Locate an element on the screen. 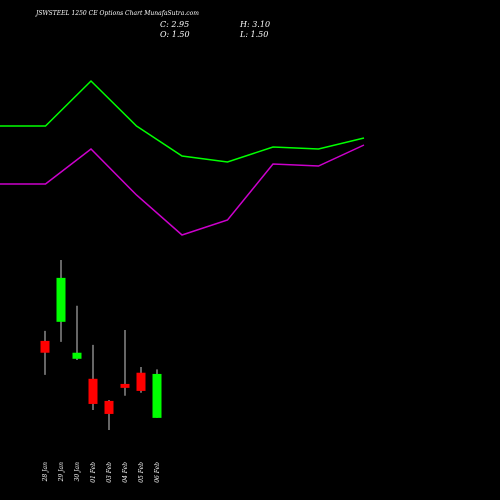 This screenshot has width=500, height=500. x-tick-label: 30 Jan is located at coordinates (77, 472).